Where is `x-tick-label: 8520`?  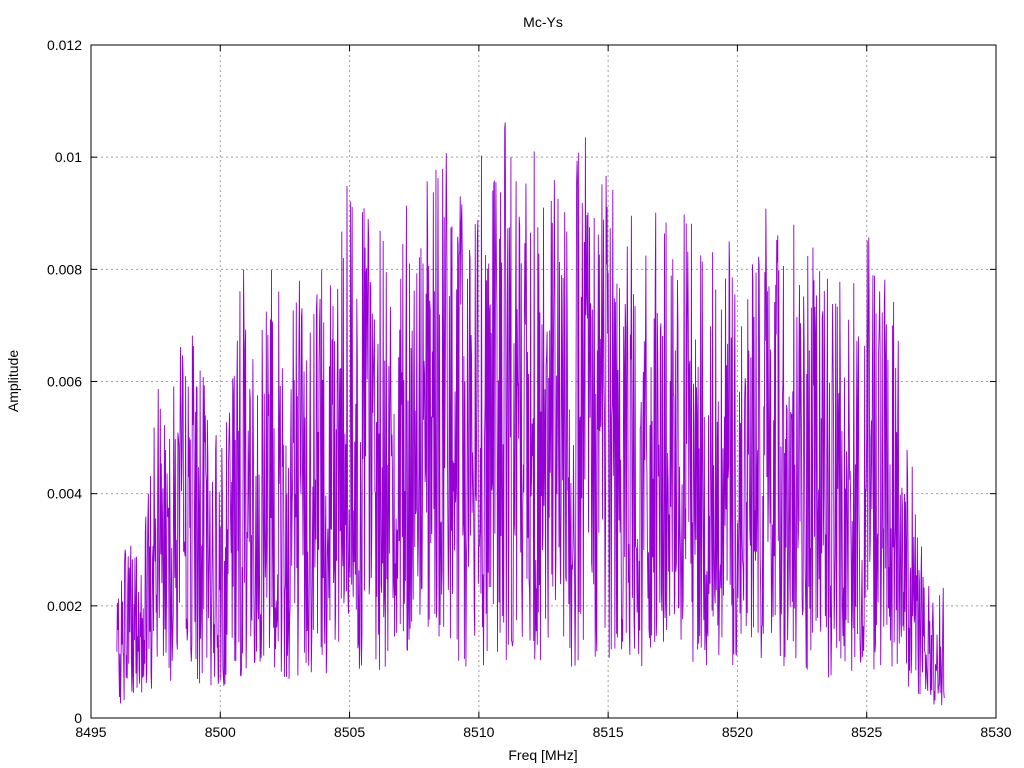 x-tick-label: 8520 is located at coordinates (737, 732).